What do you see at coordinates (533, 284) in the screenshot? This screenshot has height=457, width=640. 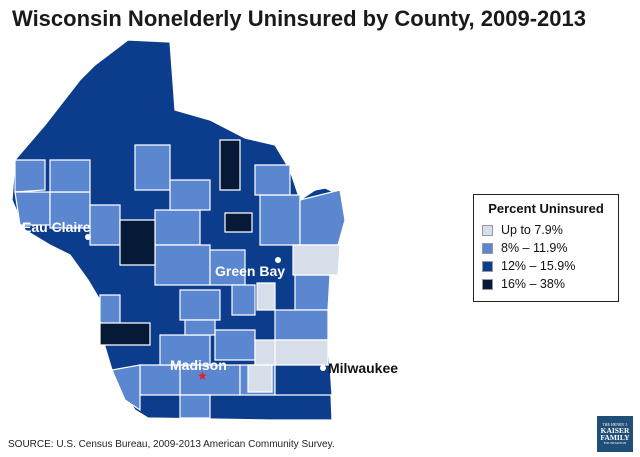 I see `legend-label: 16% – 38%` at bounding box center [533, 284].